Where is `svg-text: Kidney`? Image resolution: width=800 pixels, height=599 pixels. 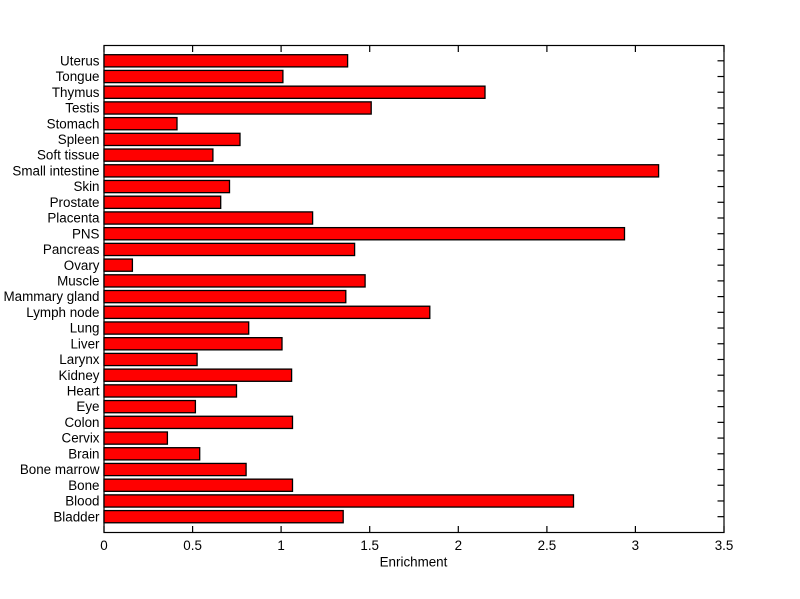 svg-text: Kidney is located at coordinates (79, 375).